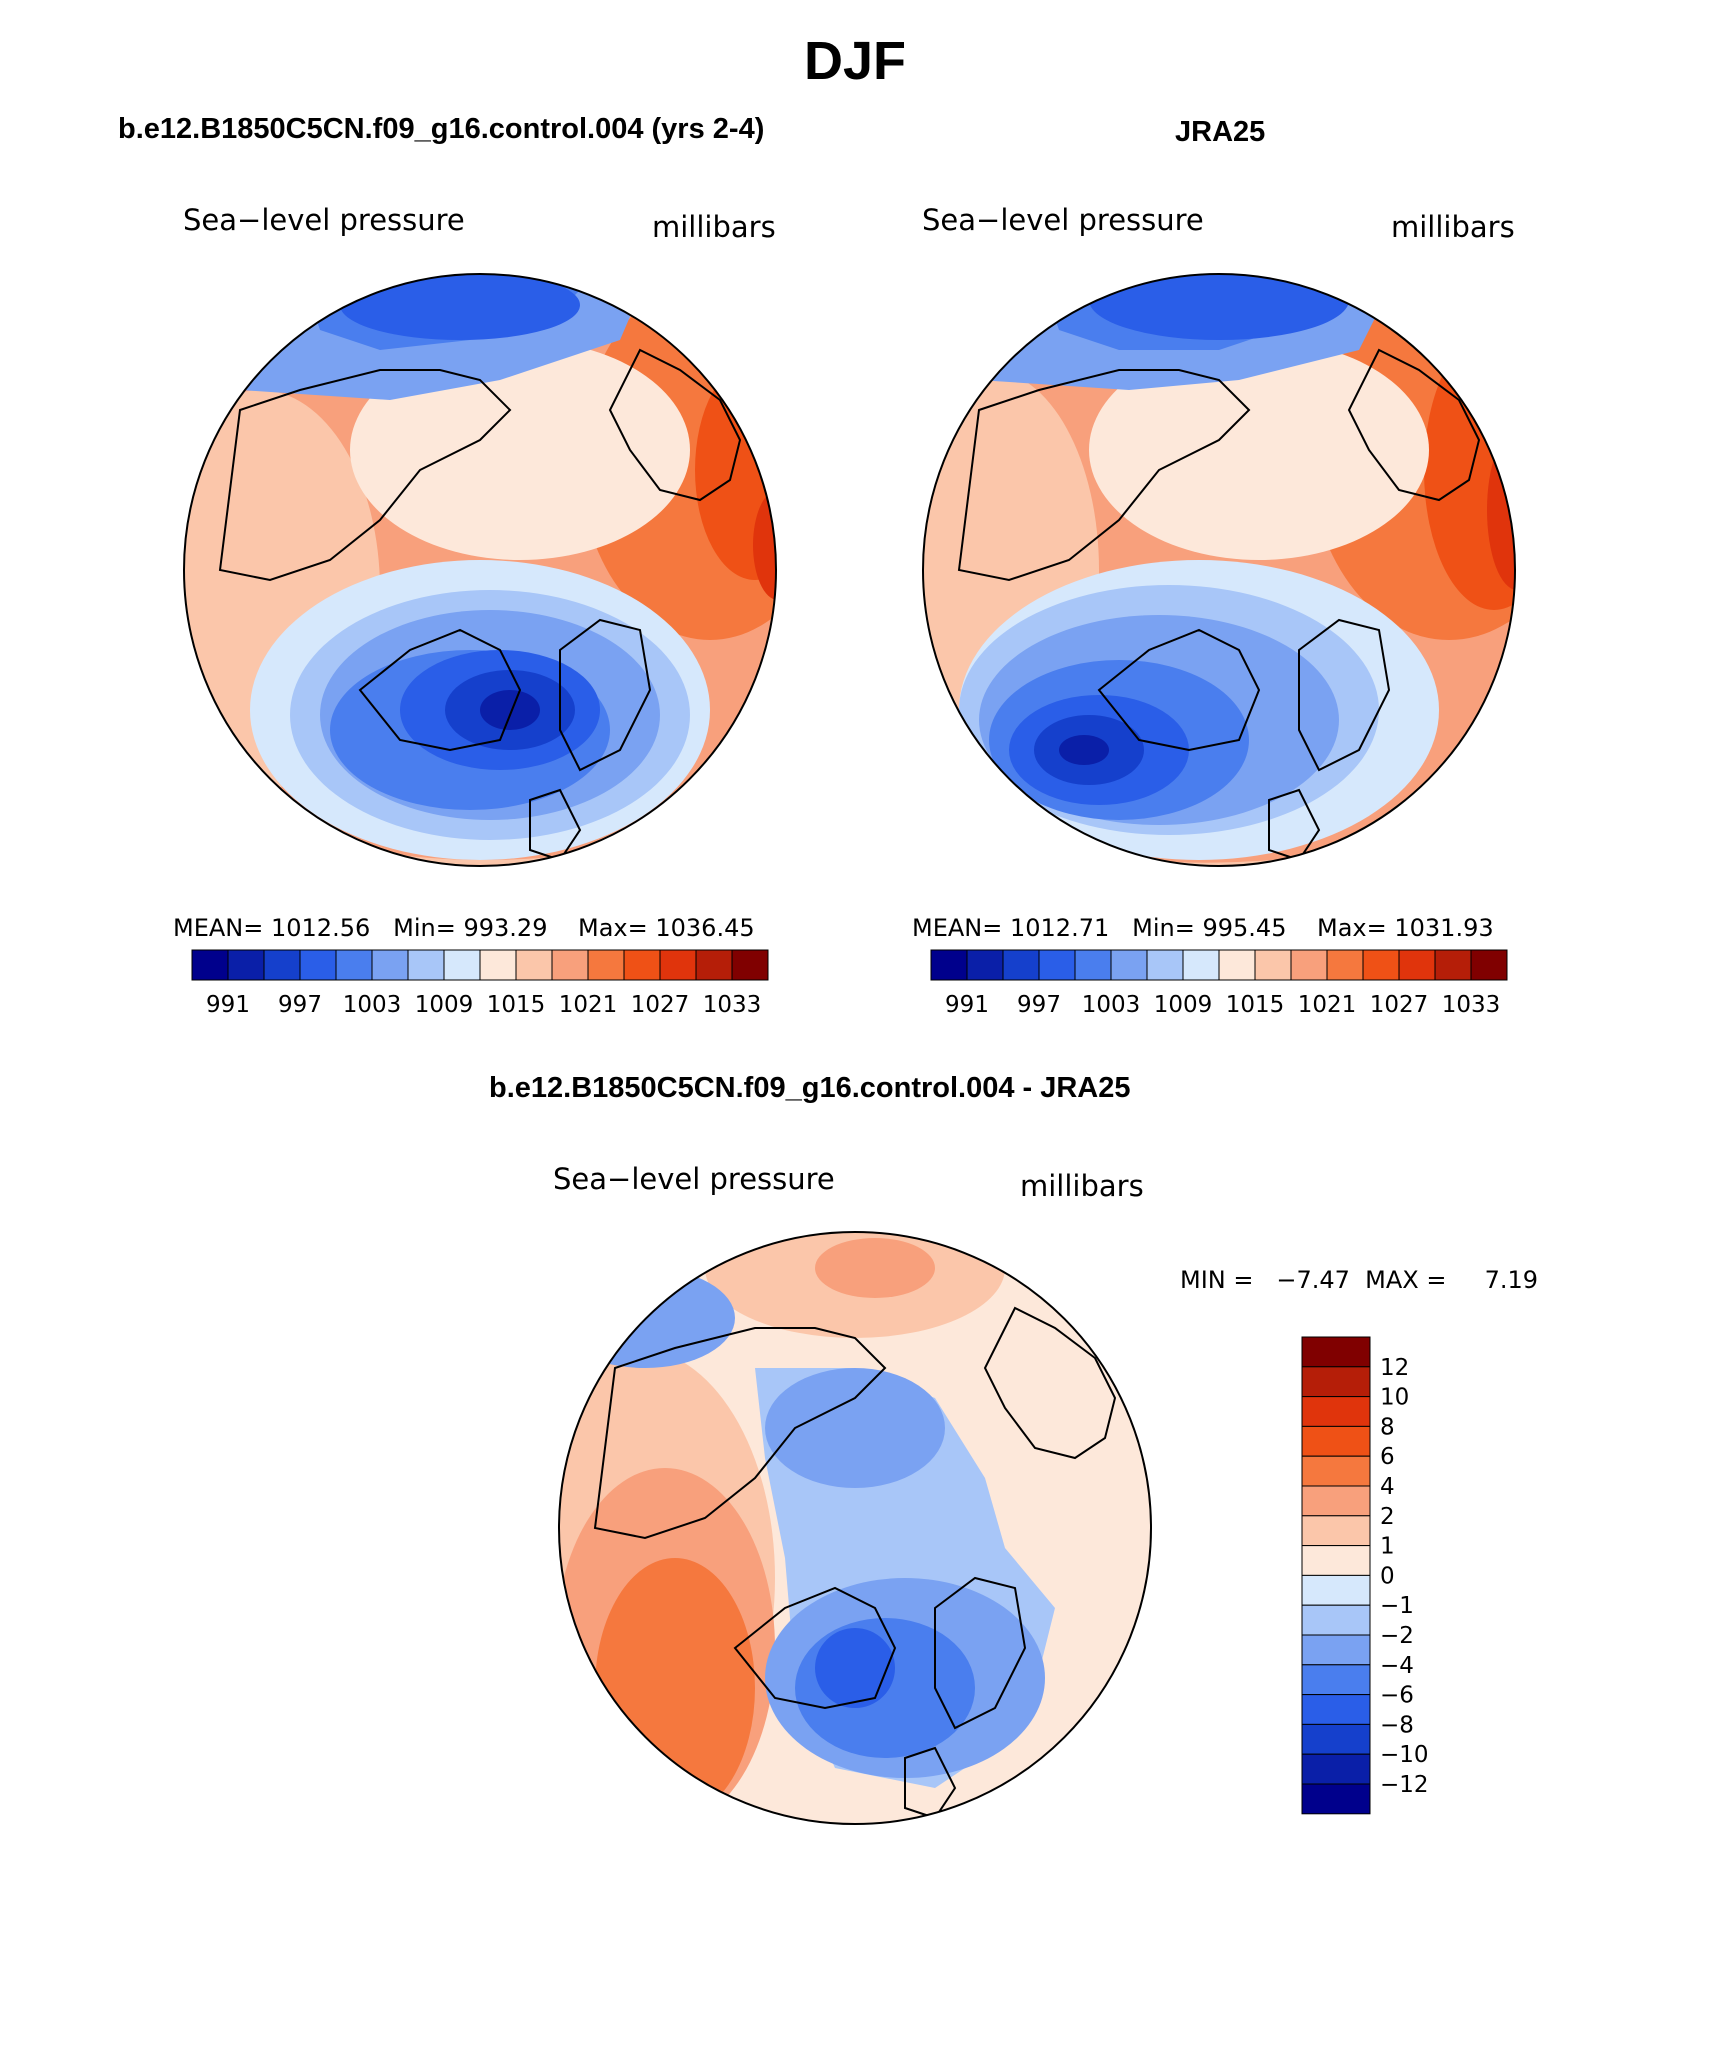 Image resolution: width=1710 pixels, height=2061 pixels. What do you see at coordinates (1244, 928) in the screenshot?
I see `panel-2-min-value: 995.45` at bounding box center [1244, 928].